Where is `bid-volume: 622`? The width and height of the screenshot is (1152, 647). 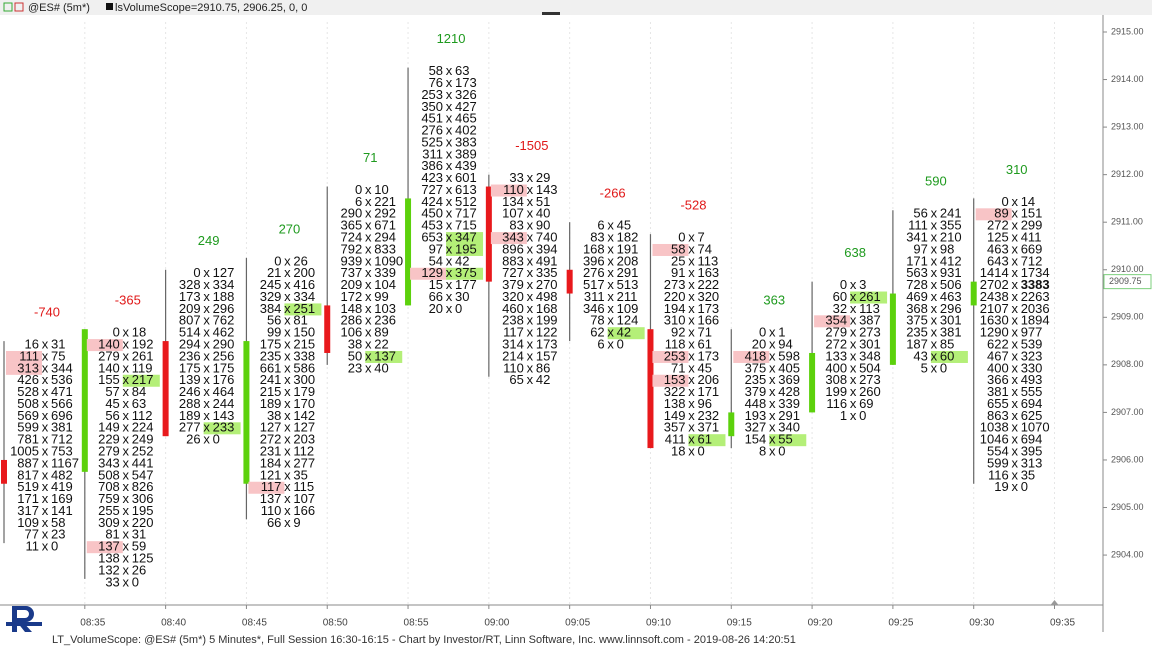
bid-volume: 622 is located at coordinates (998, 344).